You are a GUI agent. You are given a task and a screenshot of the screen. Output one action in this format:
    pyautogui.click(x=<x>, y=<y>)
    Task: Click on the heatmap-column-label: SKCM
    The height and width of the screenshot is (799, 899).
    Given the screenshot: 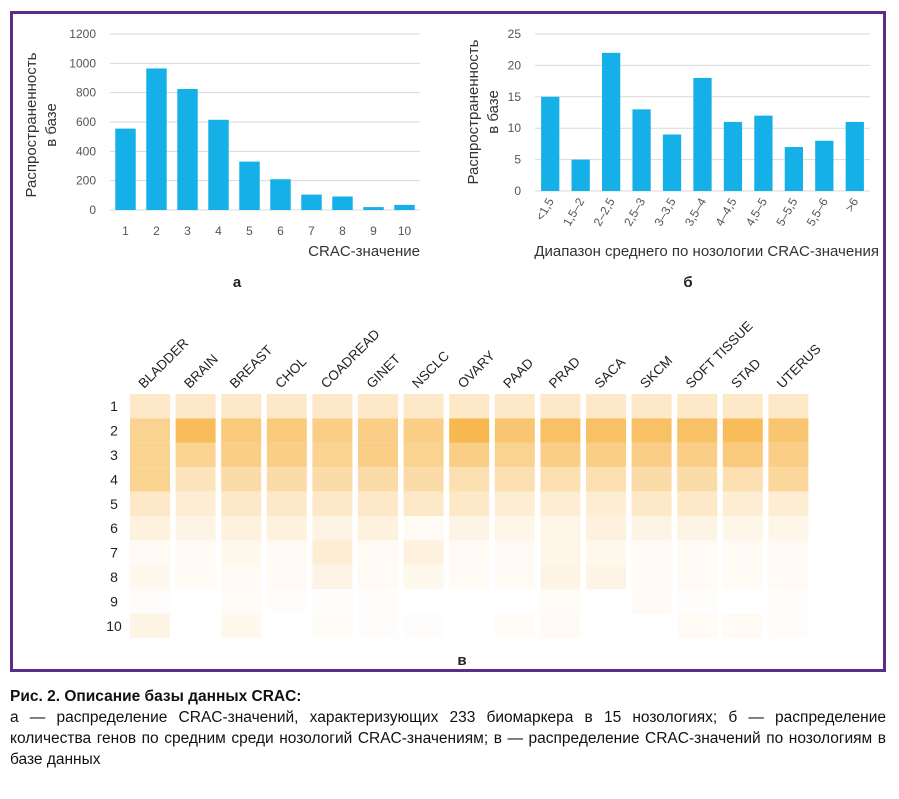 What is the action you would take?
    pyautogui.click(x=656, y=372)
    